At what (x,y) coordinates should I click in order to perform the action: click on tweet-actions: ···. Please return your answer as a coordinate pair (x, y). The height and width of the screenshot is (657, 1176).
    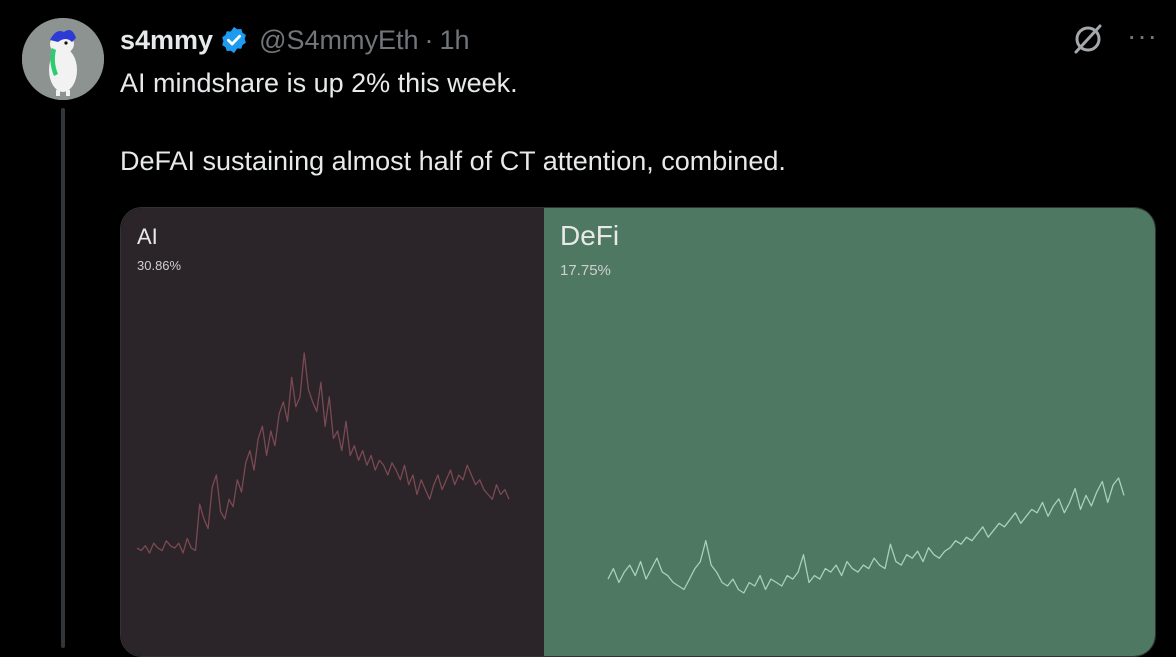
    Looking at the image, I should click on (1114, 39).